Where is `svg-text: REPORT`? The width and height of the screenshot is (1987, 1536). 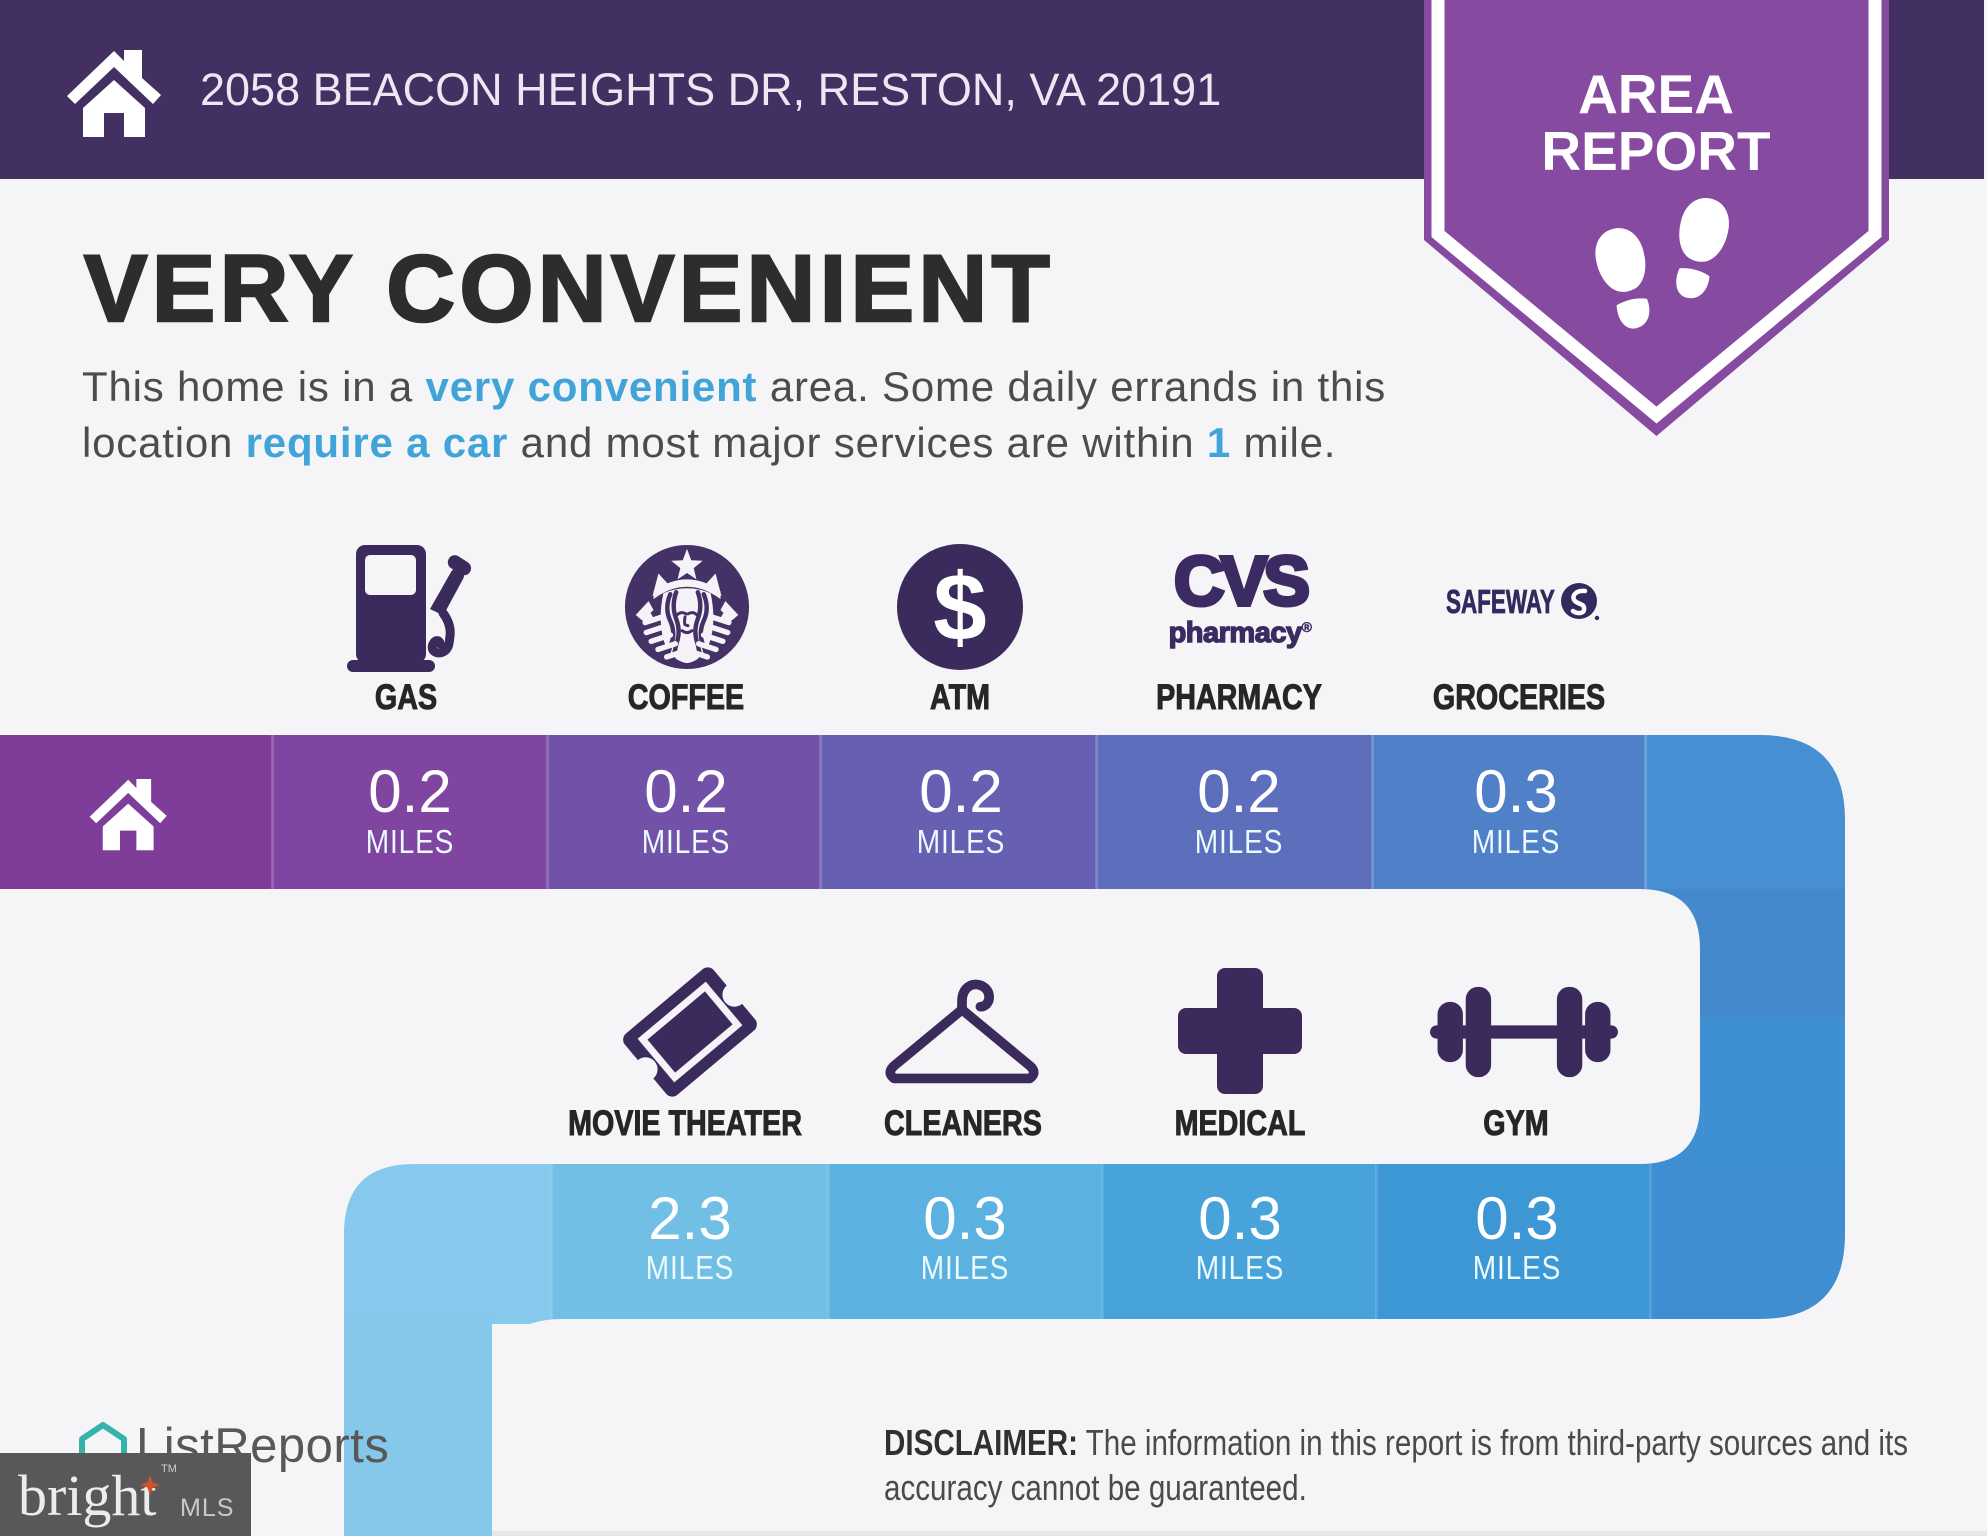
svg-text: REPORT is located at coordinates (1655, 151).